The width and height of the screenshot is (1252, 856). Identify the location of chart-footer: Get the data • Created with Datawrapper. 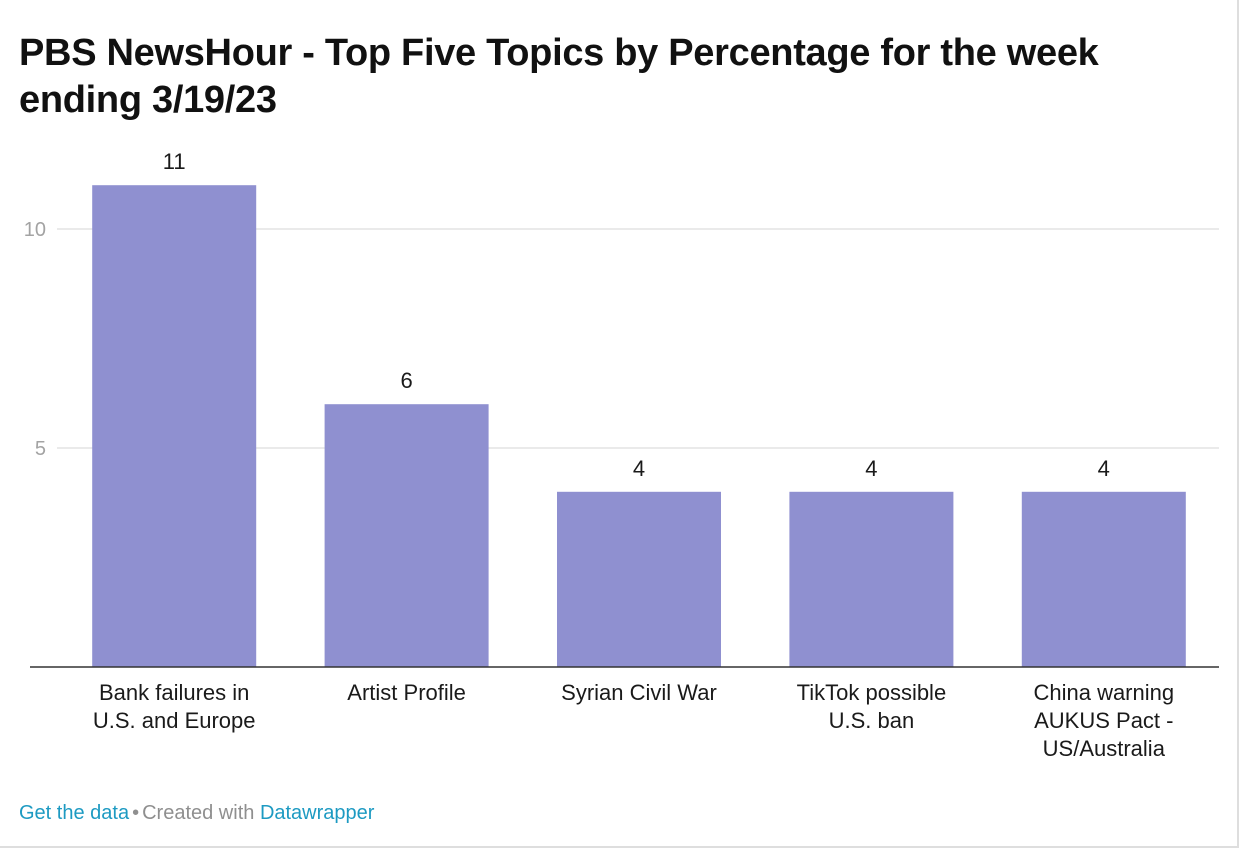
(196, 813).